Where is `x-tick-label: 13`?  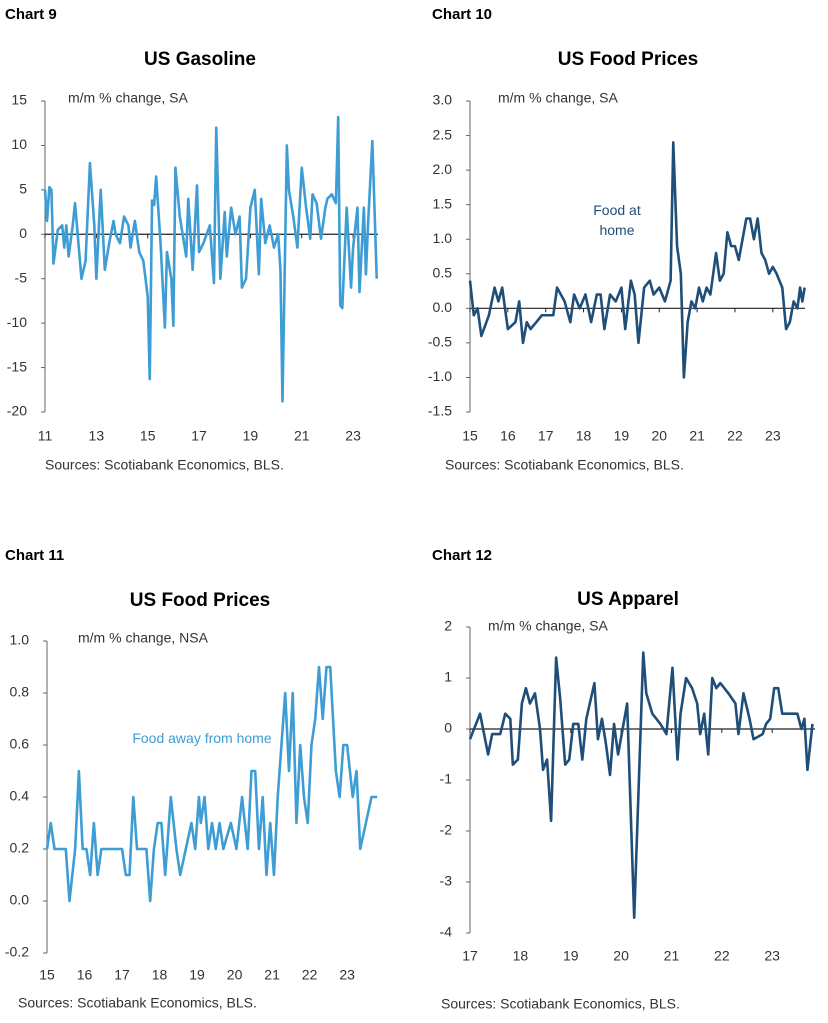 x-tick-label: 13 is located at coordinates (97, 436).